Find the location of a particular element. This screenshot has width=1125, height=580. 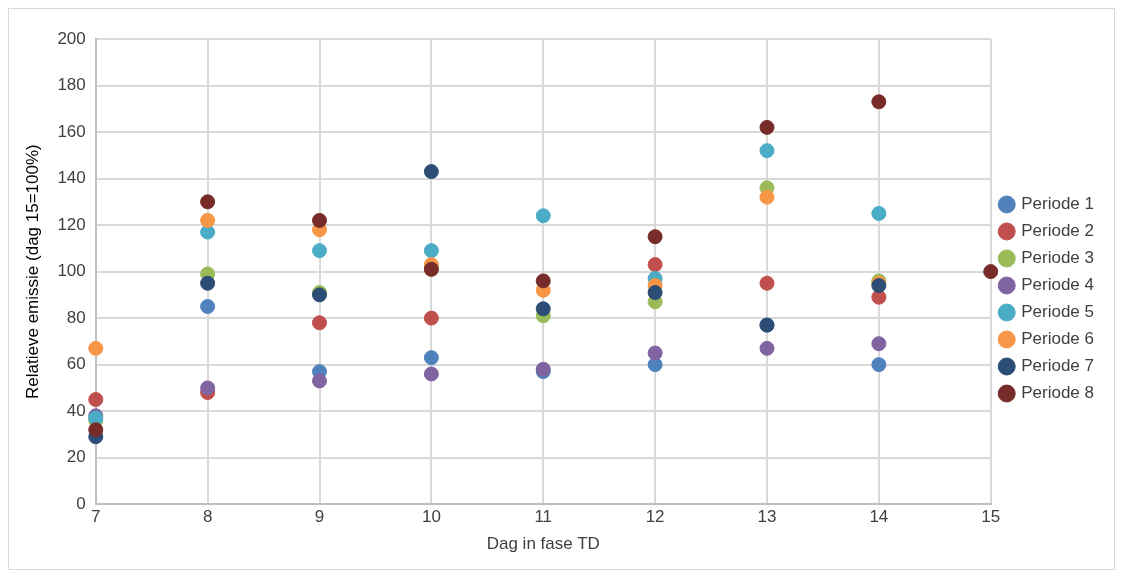

x-tick-label: 13 is located at coordinates (767, 517).